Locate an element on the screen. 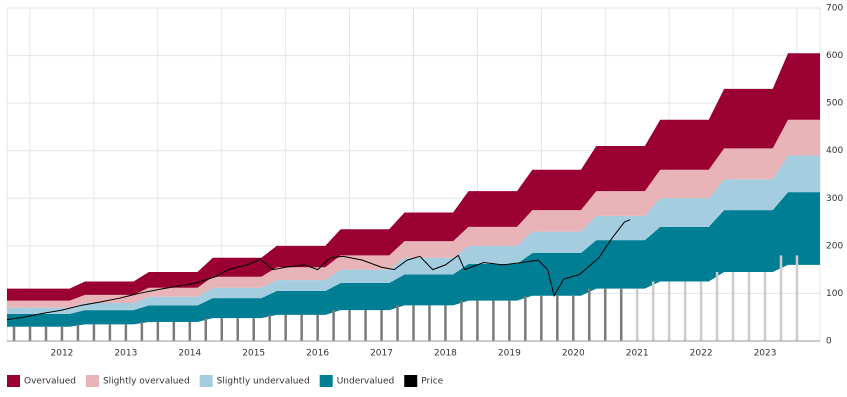 Image resolution: width=847 pixels, height=397 pixels. x-tick-label: 2018 is located at coordinates (445, 354).